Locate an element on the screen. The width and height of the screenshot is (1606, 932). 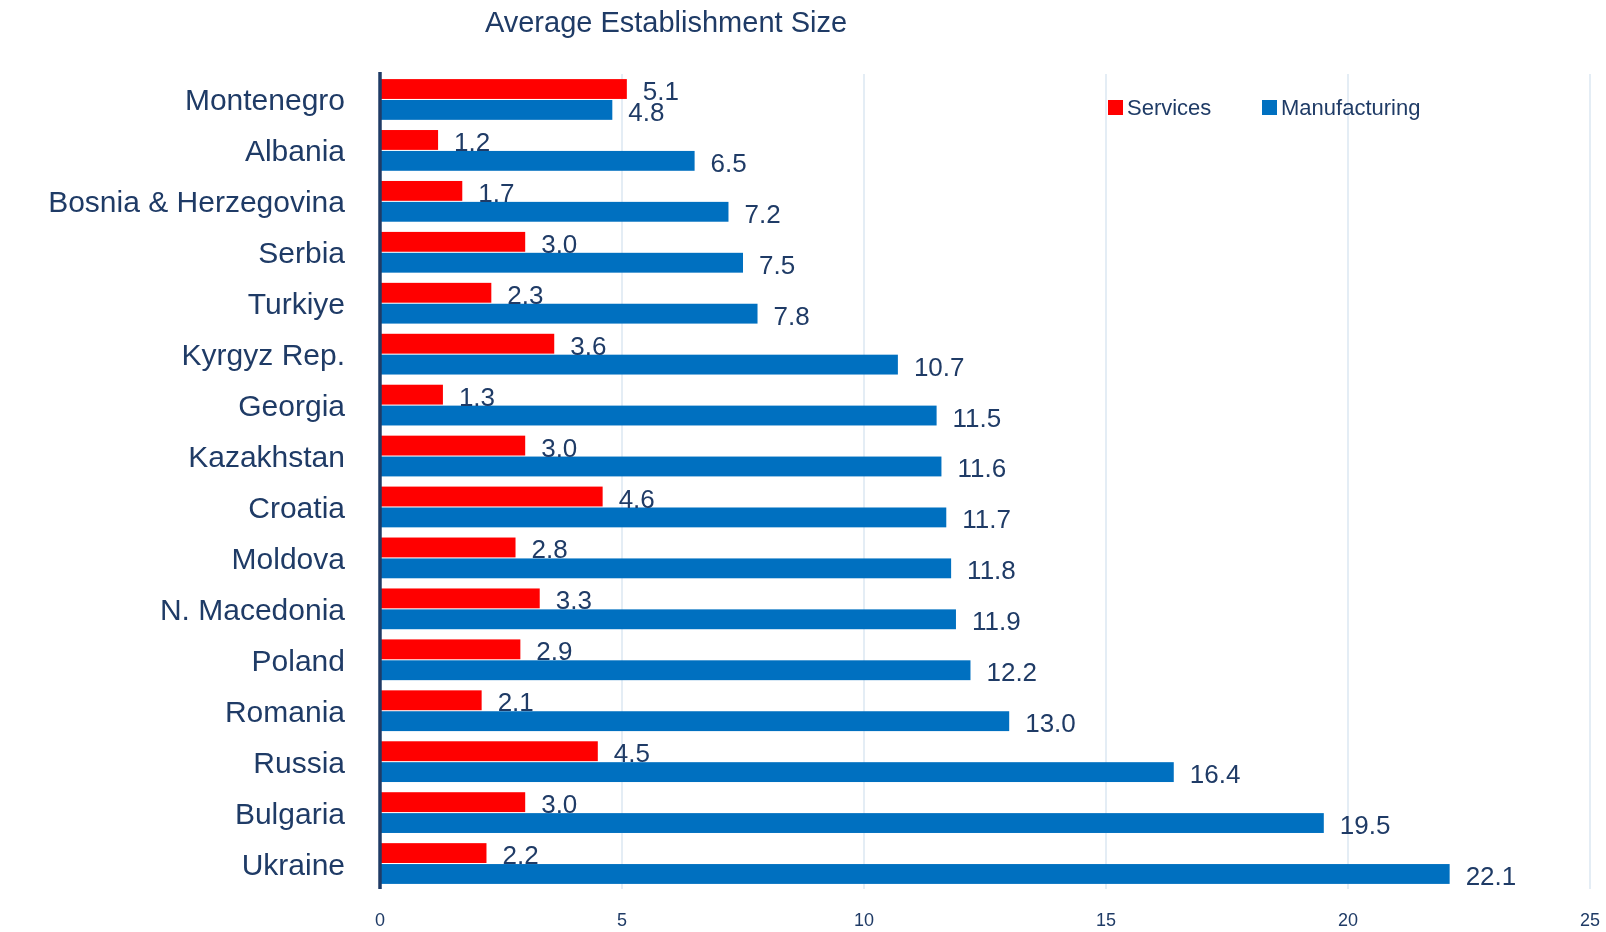
data-label: 11.7 is located at coordinates (986, 519).